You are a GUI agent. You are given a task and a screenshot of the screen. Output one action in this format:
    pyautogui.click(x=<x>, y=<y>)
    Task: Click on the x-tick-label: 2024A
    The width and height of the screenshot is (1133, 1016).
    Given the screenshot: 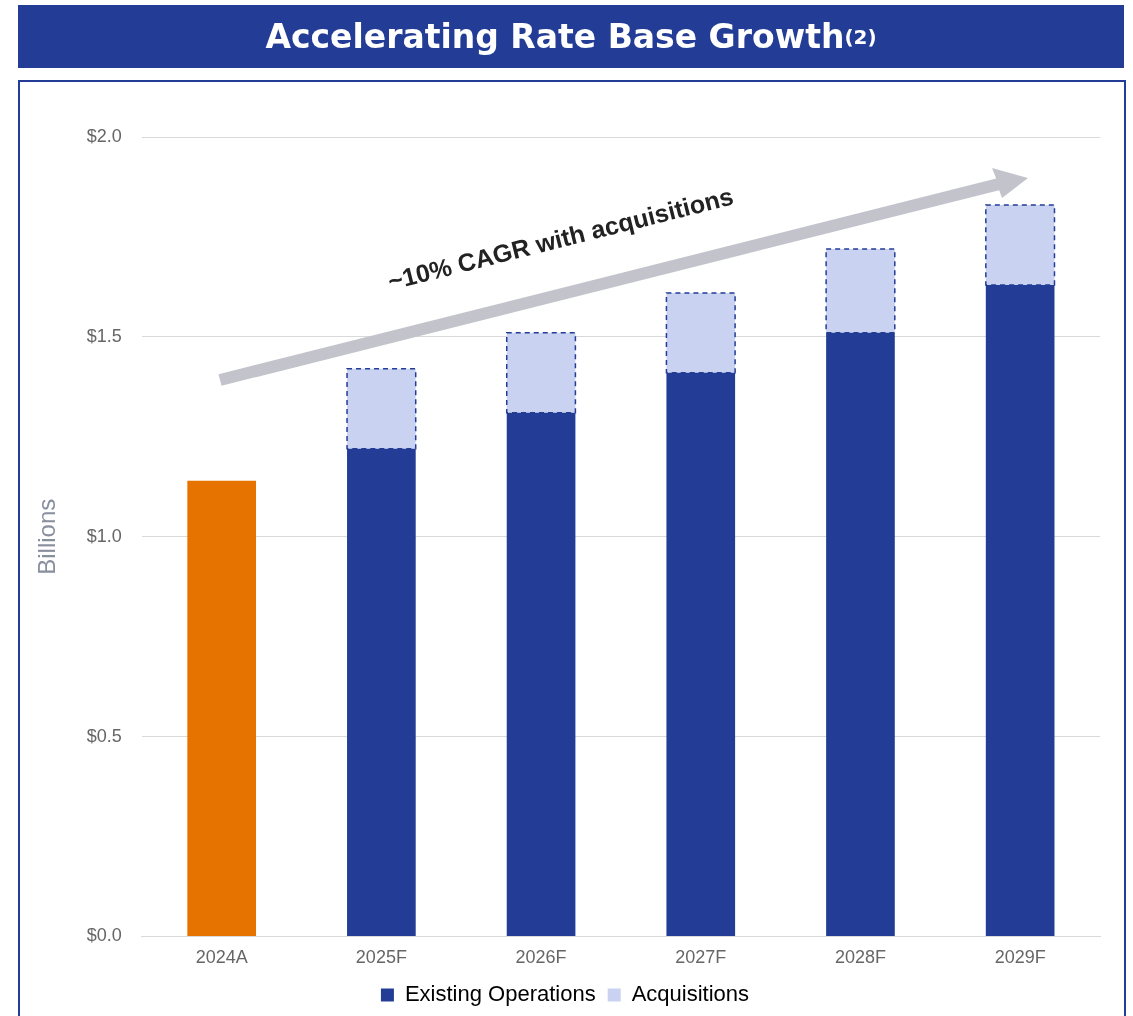 What is the action you would take?
    pyautogui.click(x=221, y=957)
    